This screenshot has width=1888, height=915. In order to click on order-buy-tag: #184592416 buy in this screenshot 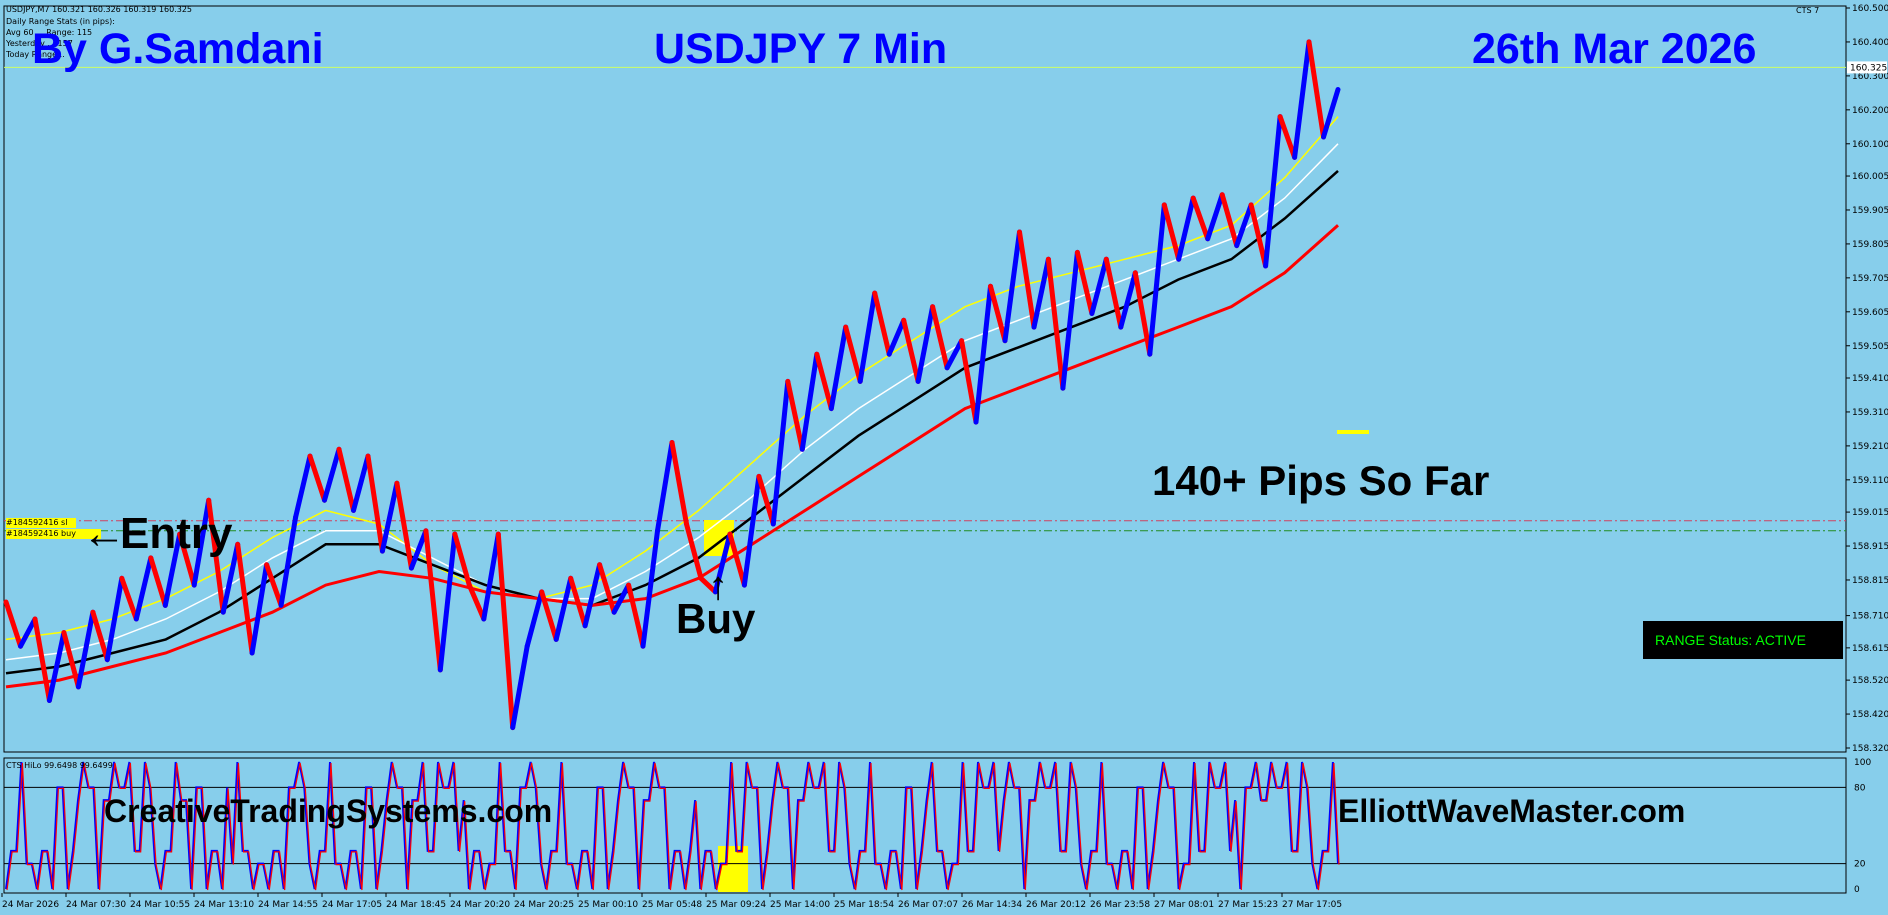, I will do `click(53, 534)`.